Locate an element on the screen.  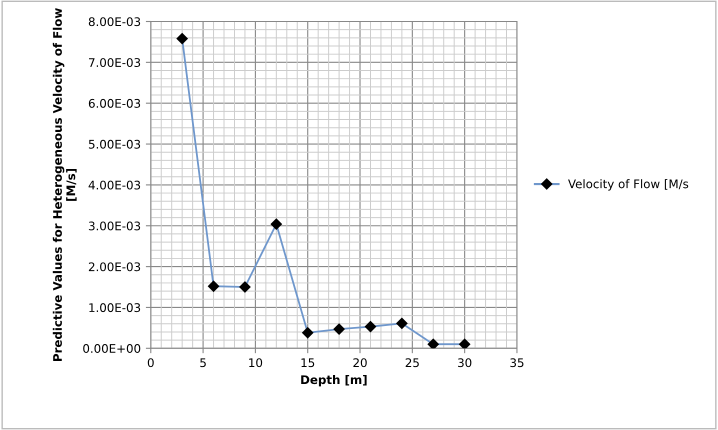
y-tick-label: 7.00E-03 is located at coordinates (114, 63).